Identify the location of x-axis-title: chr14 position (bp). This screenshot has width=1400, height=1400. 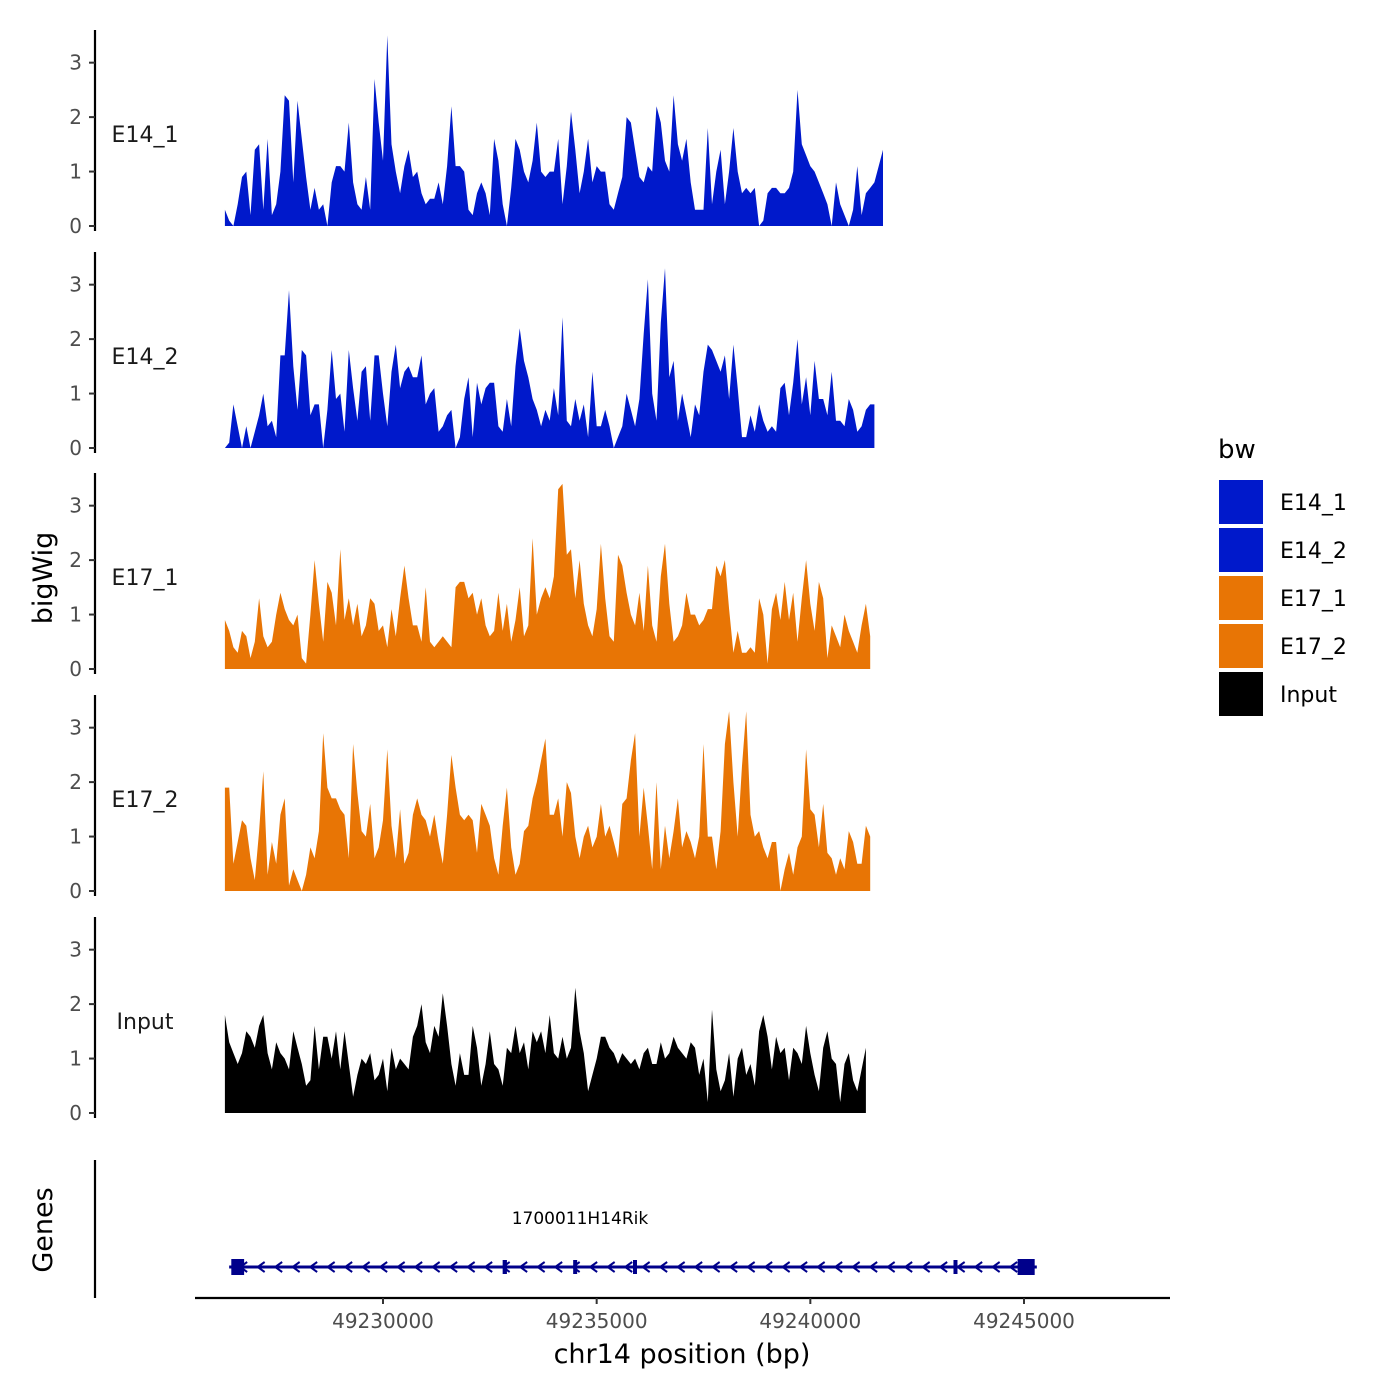
(682, 1354).